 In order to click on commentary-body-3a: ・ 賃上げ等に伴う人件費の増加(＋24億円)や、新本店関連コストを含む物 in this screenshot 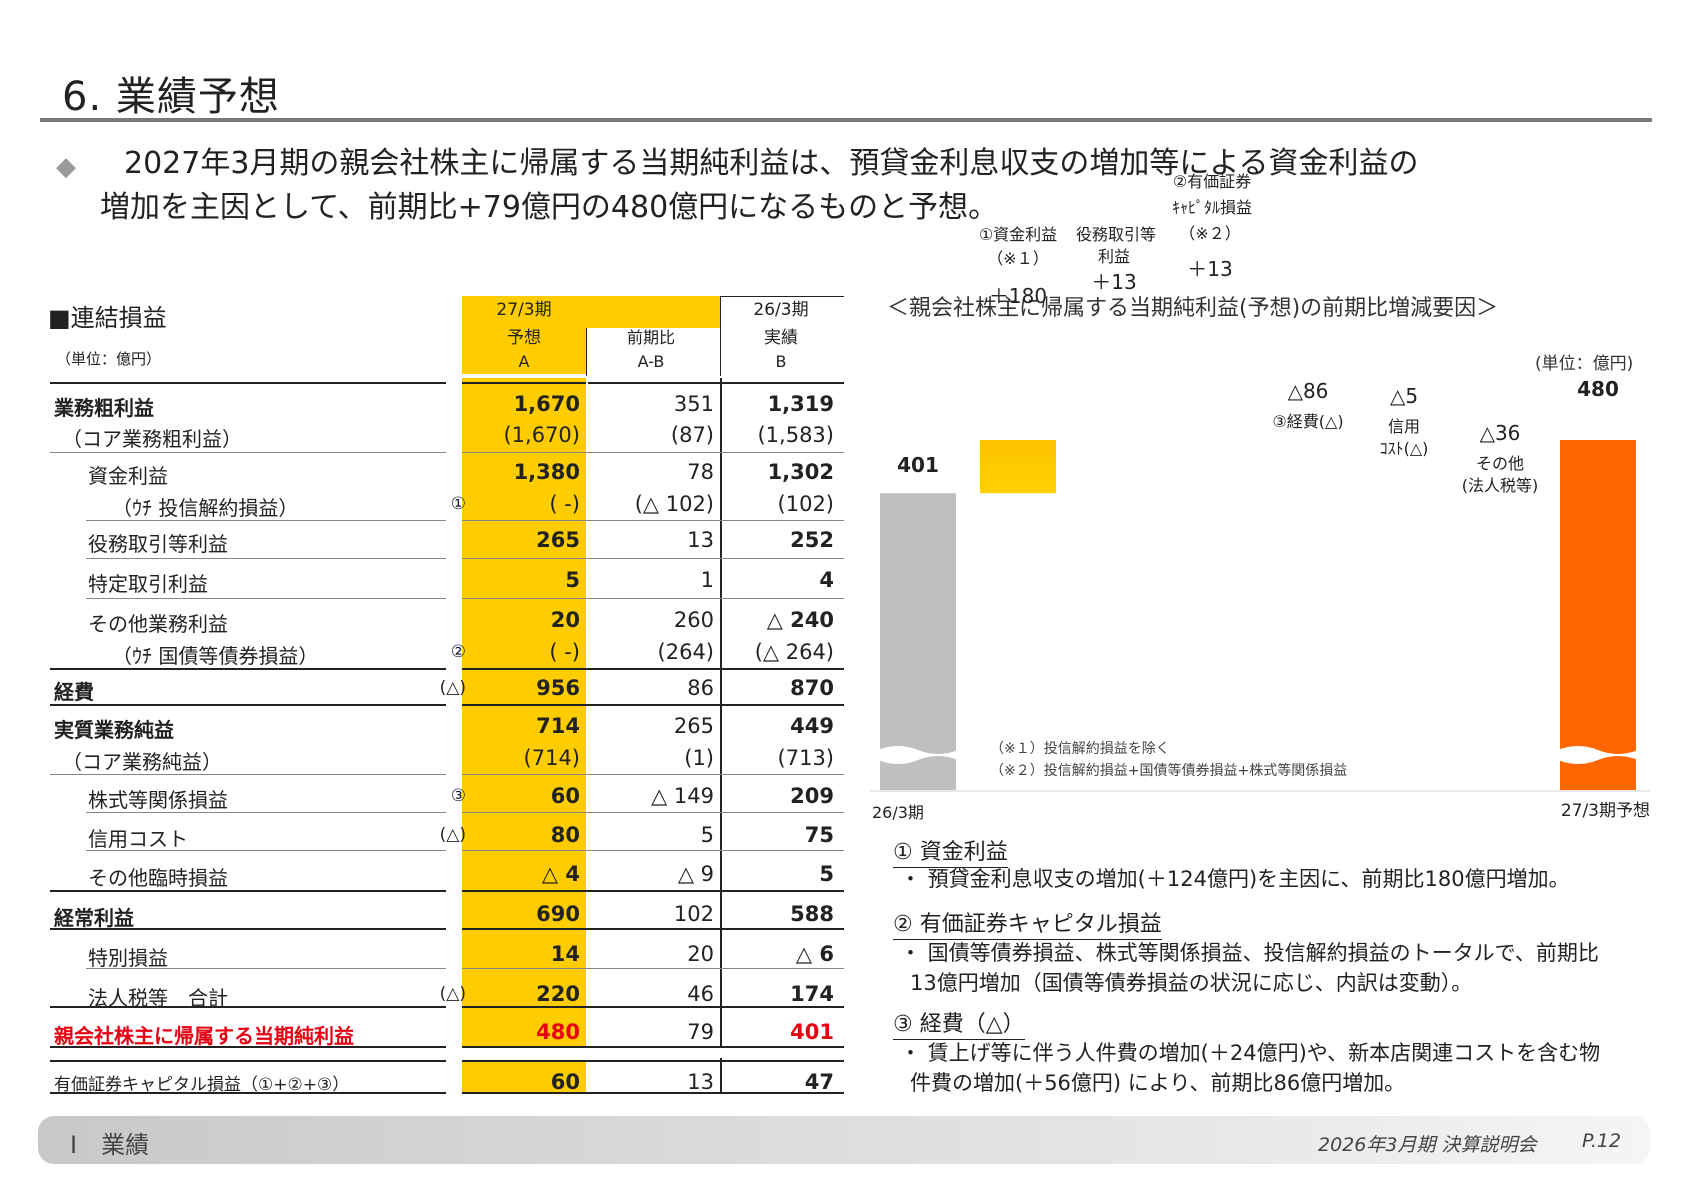, I will do `click(1250, 1053)`.